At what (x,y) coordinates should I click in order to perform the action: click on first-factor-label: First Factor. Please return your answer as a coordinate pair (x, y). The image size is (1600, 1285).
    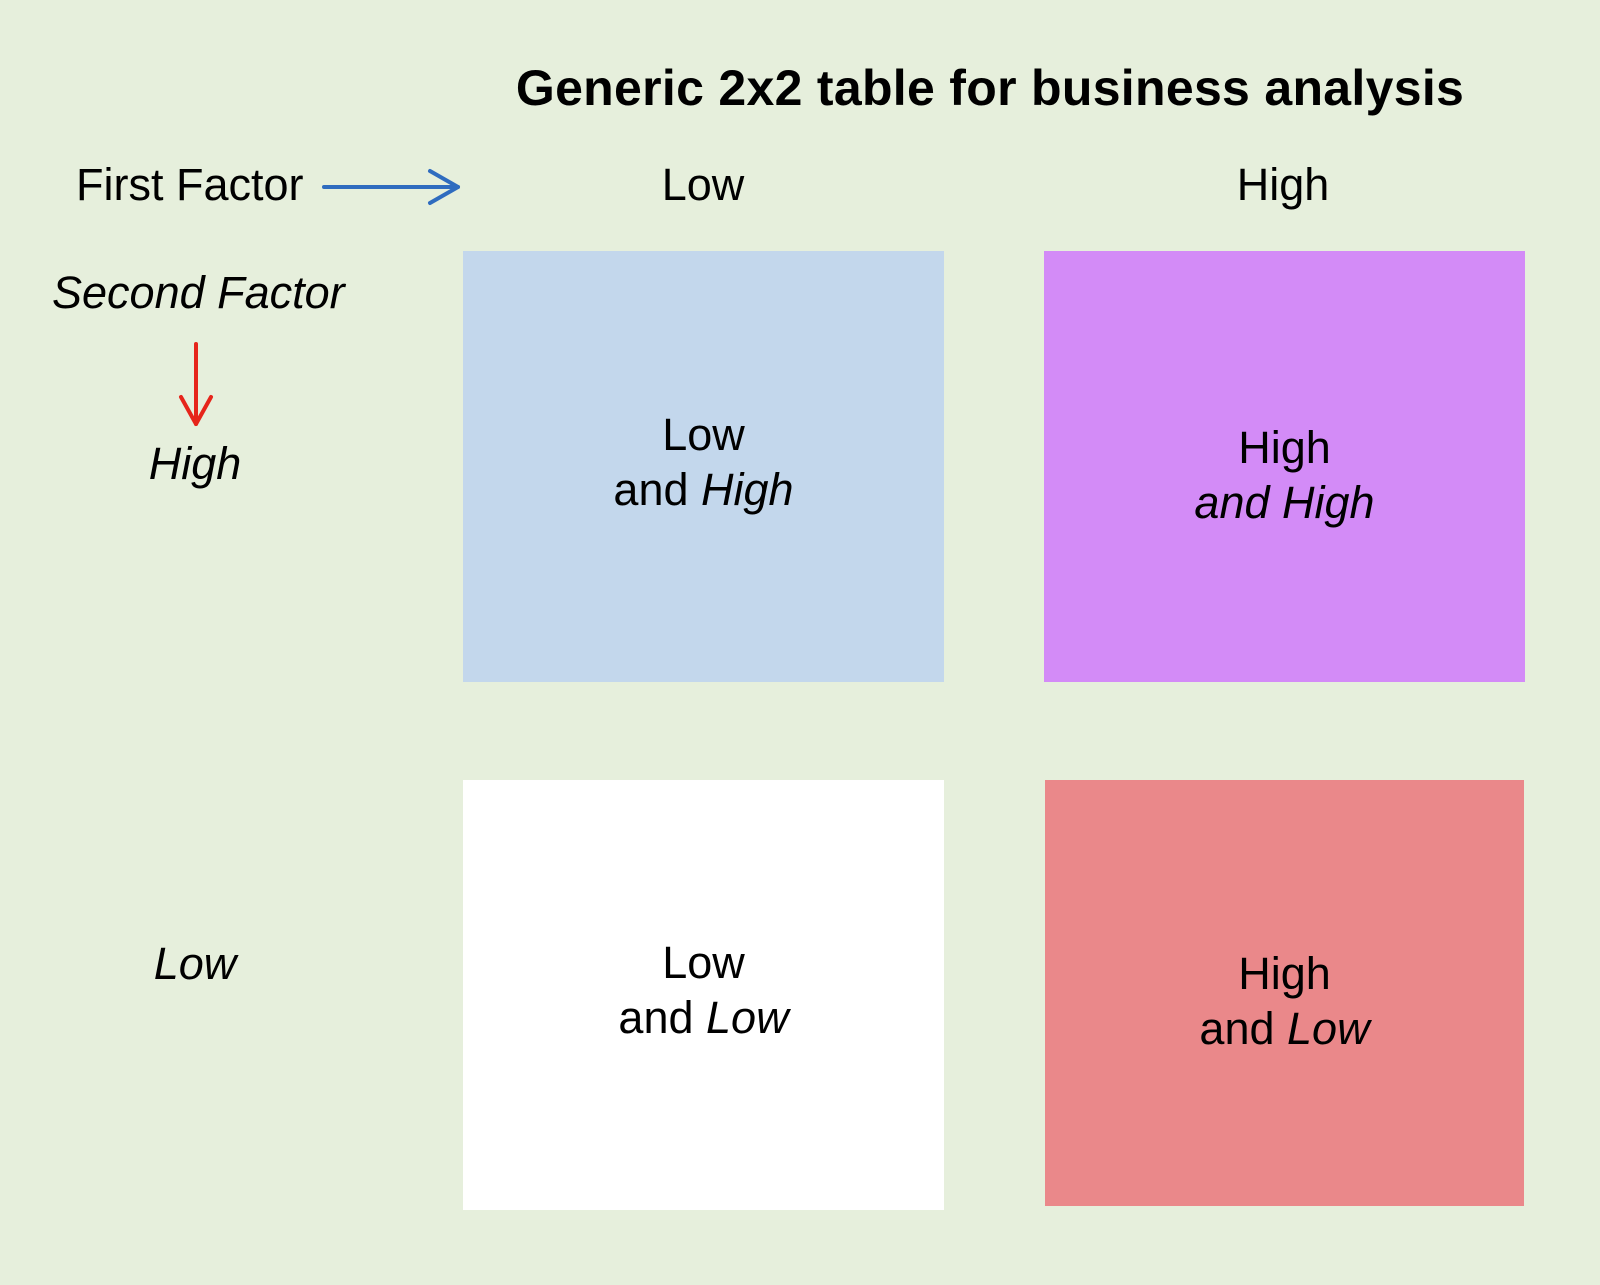
    Looking at the image, I should click on (190, 184).